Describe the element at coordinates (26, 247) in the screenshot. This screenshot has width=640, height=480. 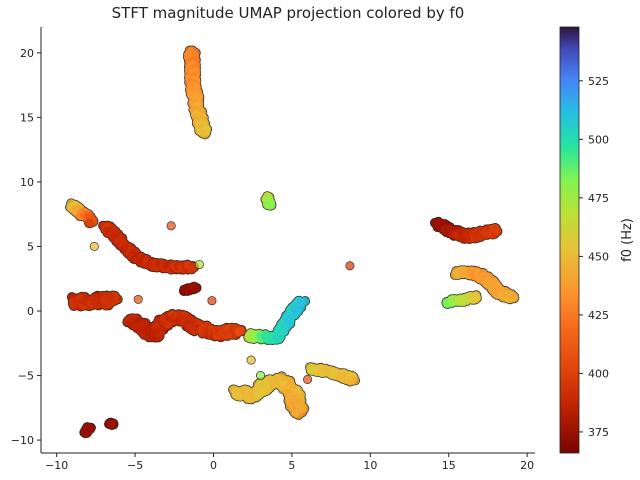
I see `y-ticks: −10 −5 0 5 10 15 20` at that location.